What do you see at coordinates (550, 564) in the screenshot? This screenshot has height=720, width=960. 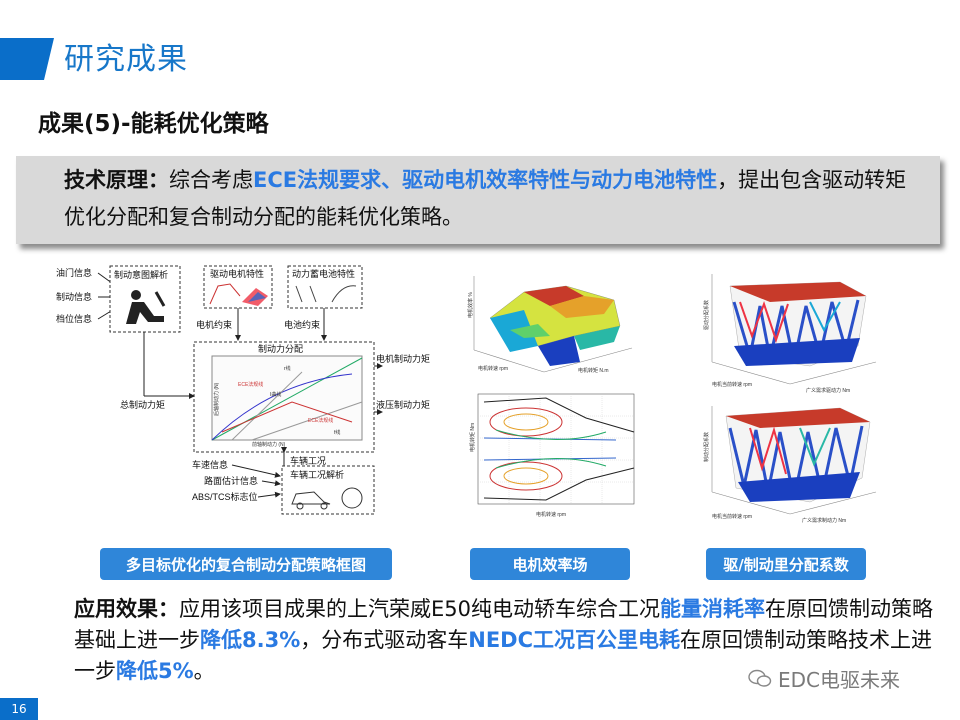 I see `figure-label-efficiency: 电机效率场` at bounding box center [550, 564].